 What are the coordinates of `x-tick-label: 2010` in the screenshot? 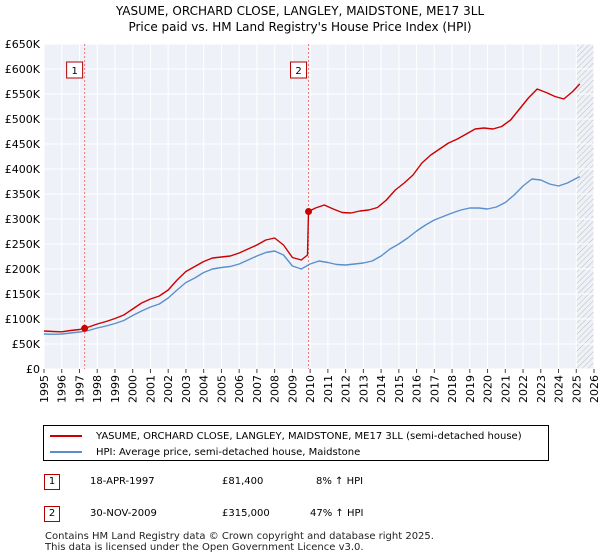 It's located at (310, 389).